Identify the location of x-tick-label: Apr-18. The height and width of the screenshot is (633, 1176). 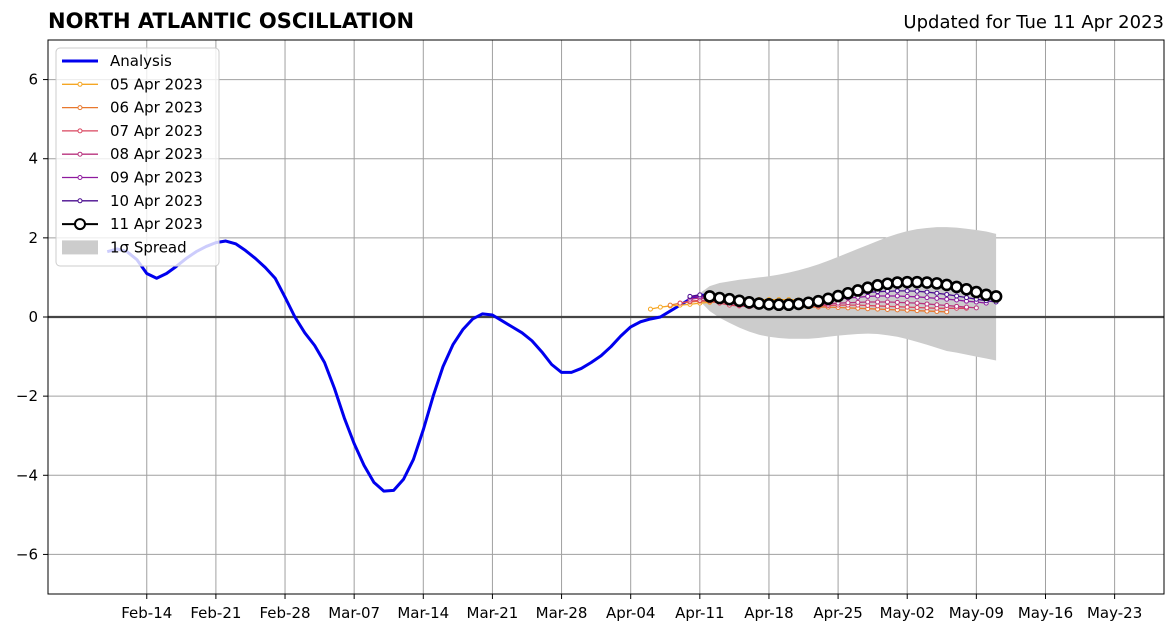
(769, 613).